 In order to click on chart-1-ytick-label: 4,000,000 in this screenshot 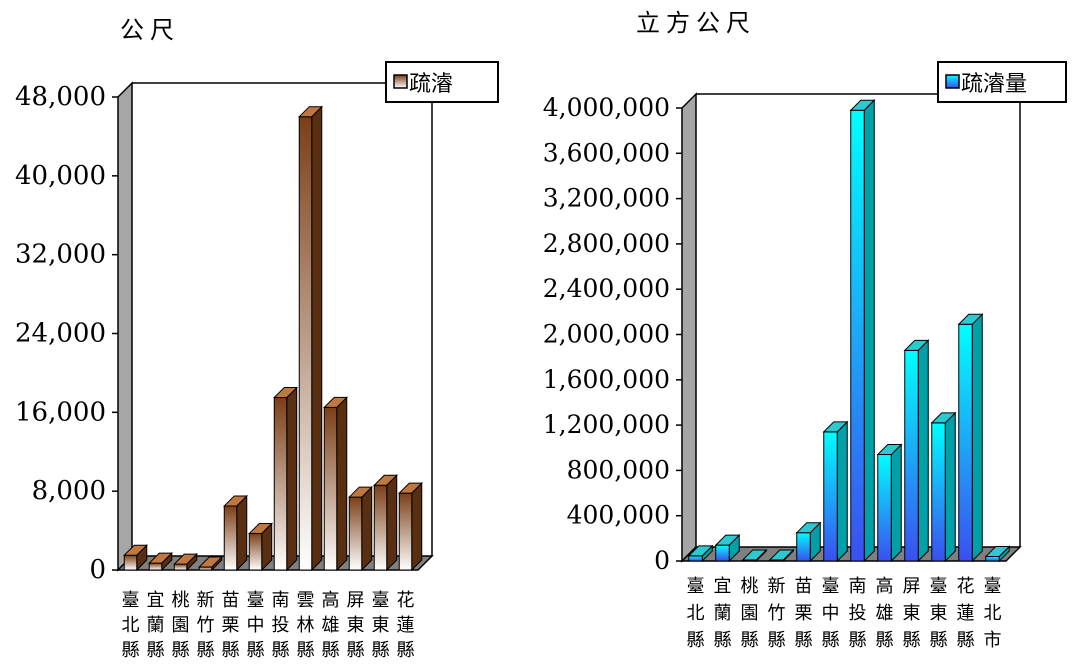, I will do `click(606, 107)`.